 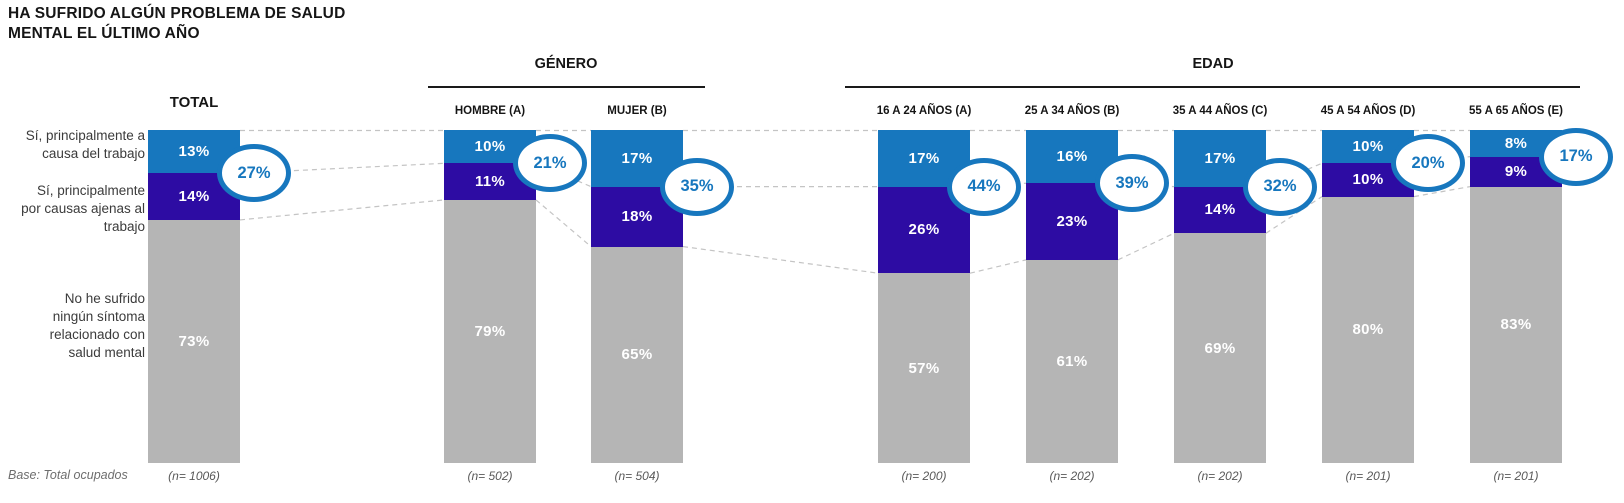 I want to click on segment-value-label: 61%, so click(x=1072, y=361).